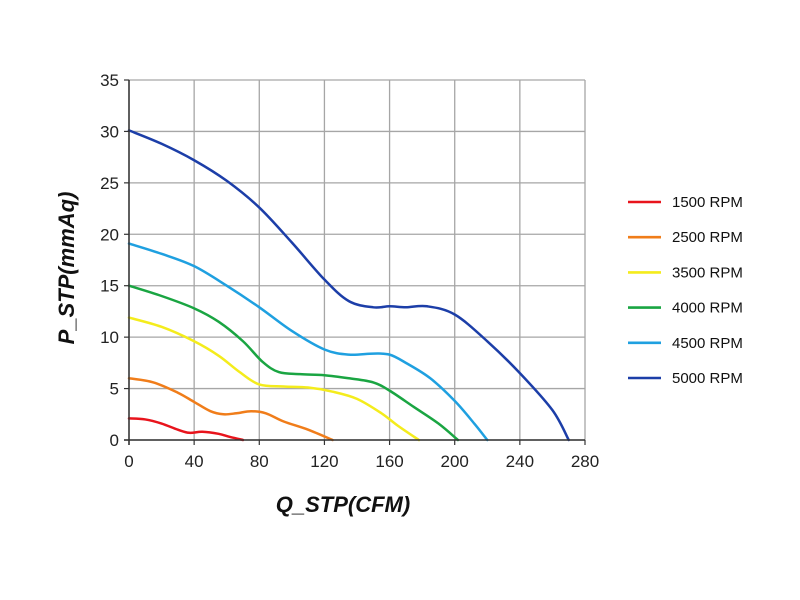 The width and height of the screenshot is (800, 600). I want to click on x-tick-labels: 0 40 80 120 160 200 240 280, so click(361, 461).